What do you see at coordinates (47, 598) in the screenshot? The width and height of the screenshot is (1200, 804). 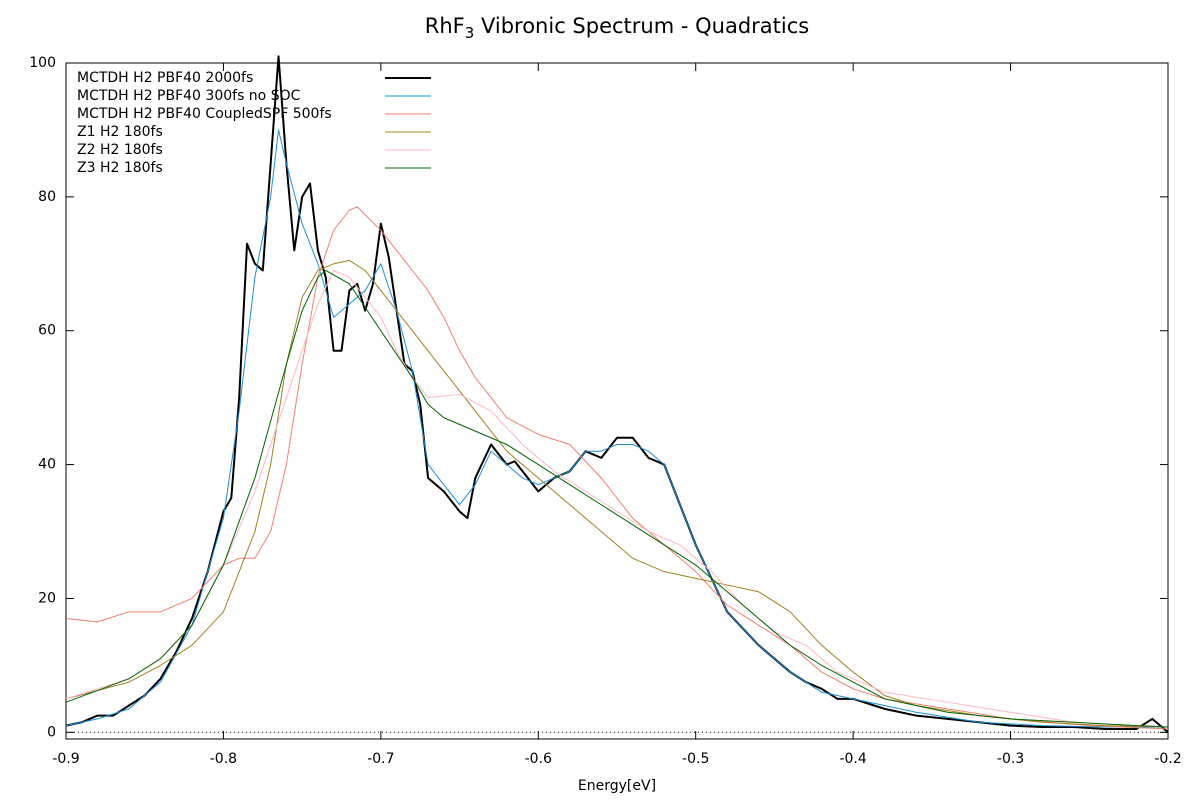 I see `y-tick-label: 20` at bounding box center [47, 598].